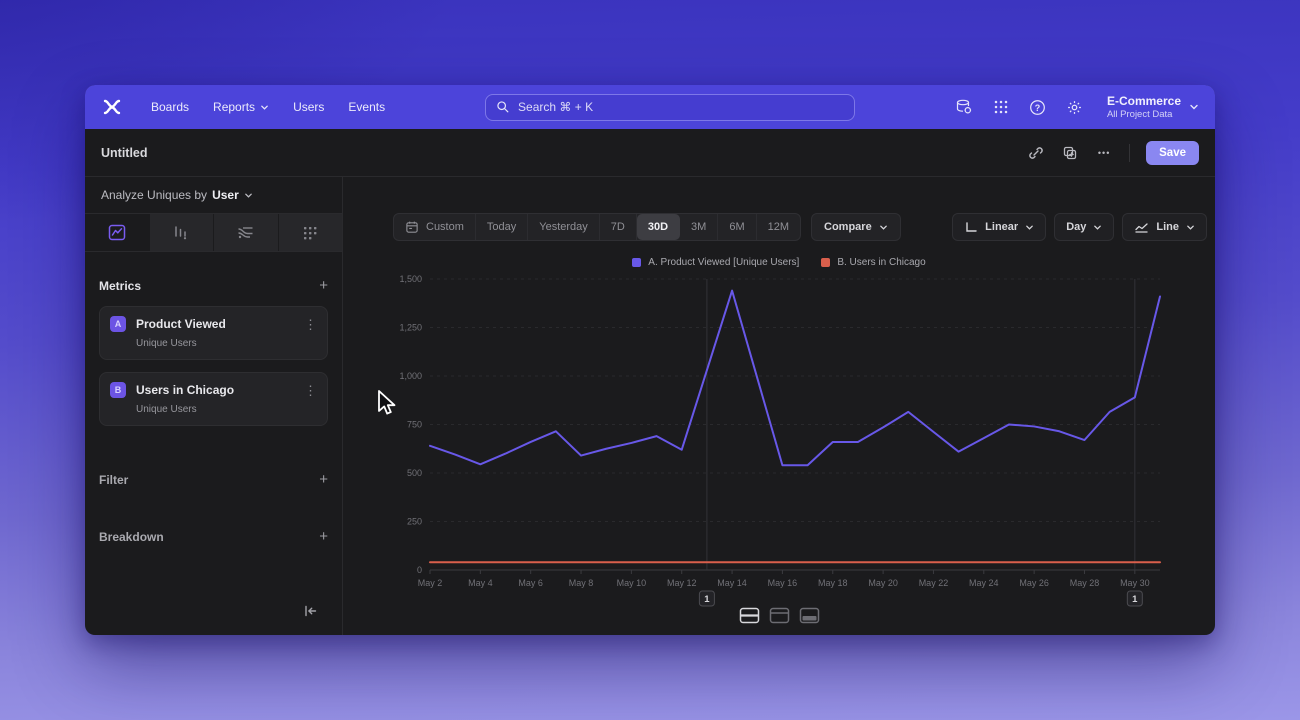 Image resolution: width=1300 pixels, height=720 pixels. I want to click on flow-chart-icon, so click(245, 233).